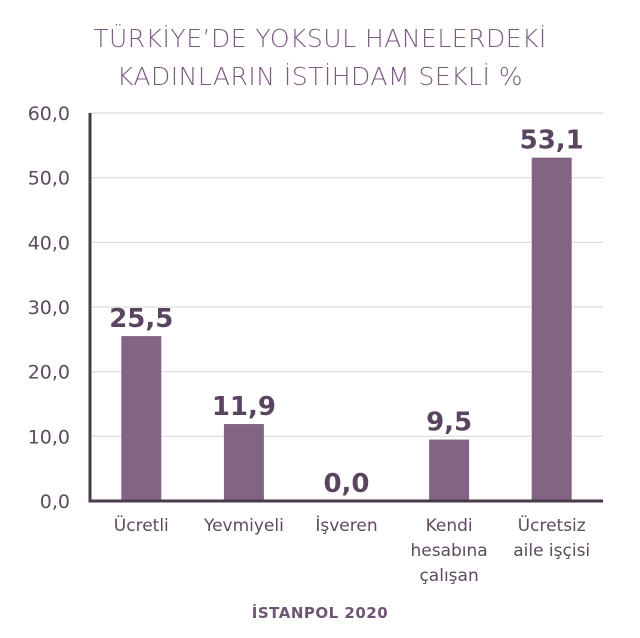 Image resolution: width=640 pixels, height=638 pixels. Describe the element at coordinates (346, 484) in the screenshot. I see `data-label-2: 0,0` at that location.